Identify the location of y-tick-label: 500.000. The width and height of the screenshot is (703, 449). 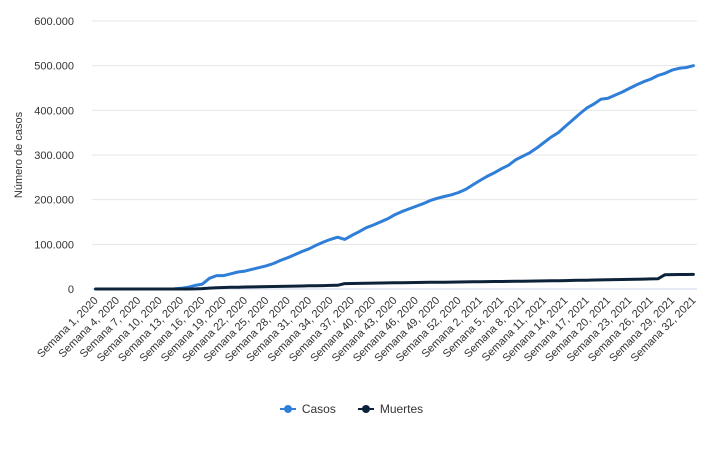
(54, 67).